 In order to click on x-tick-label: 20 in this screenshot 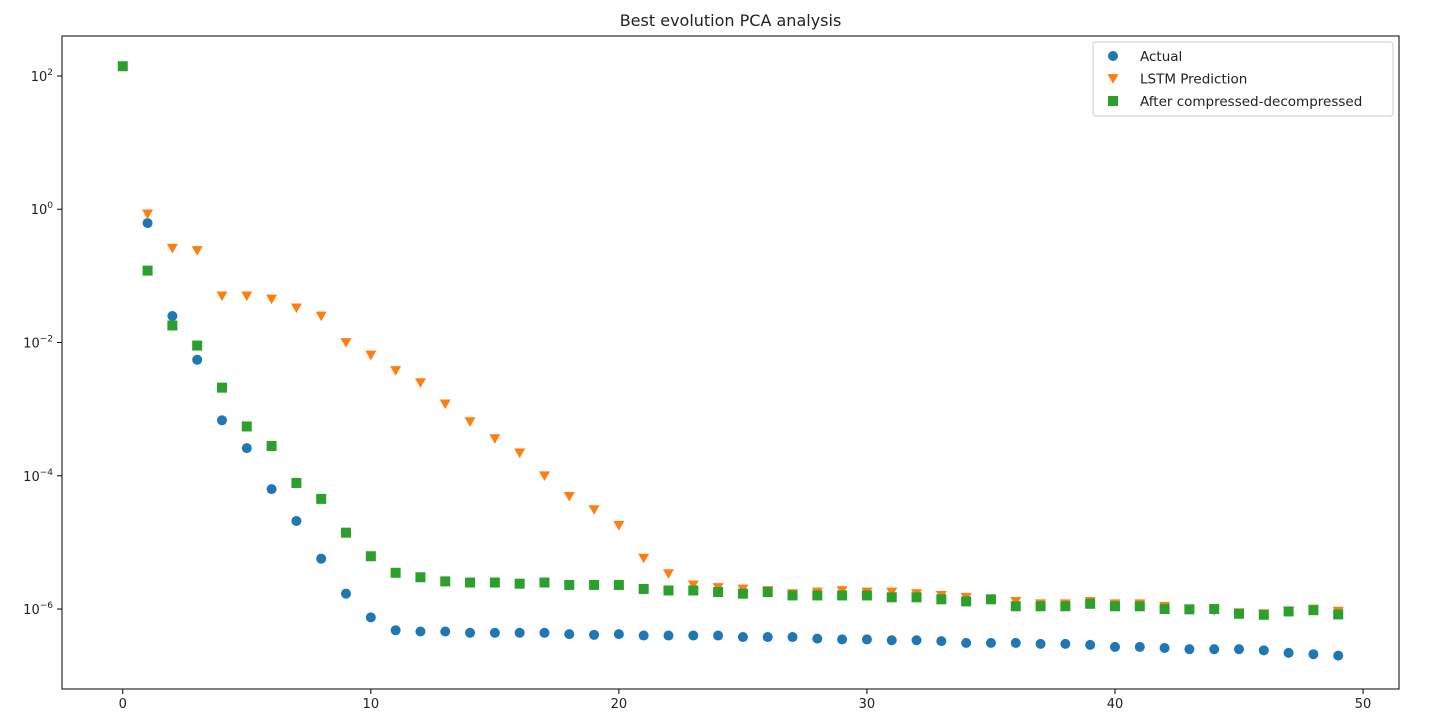, I will do `click(619, 704)`.